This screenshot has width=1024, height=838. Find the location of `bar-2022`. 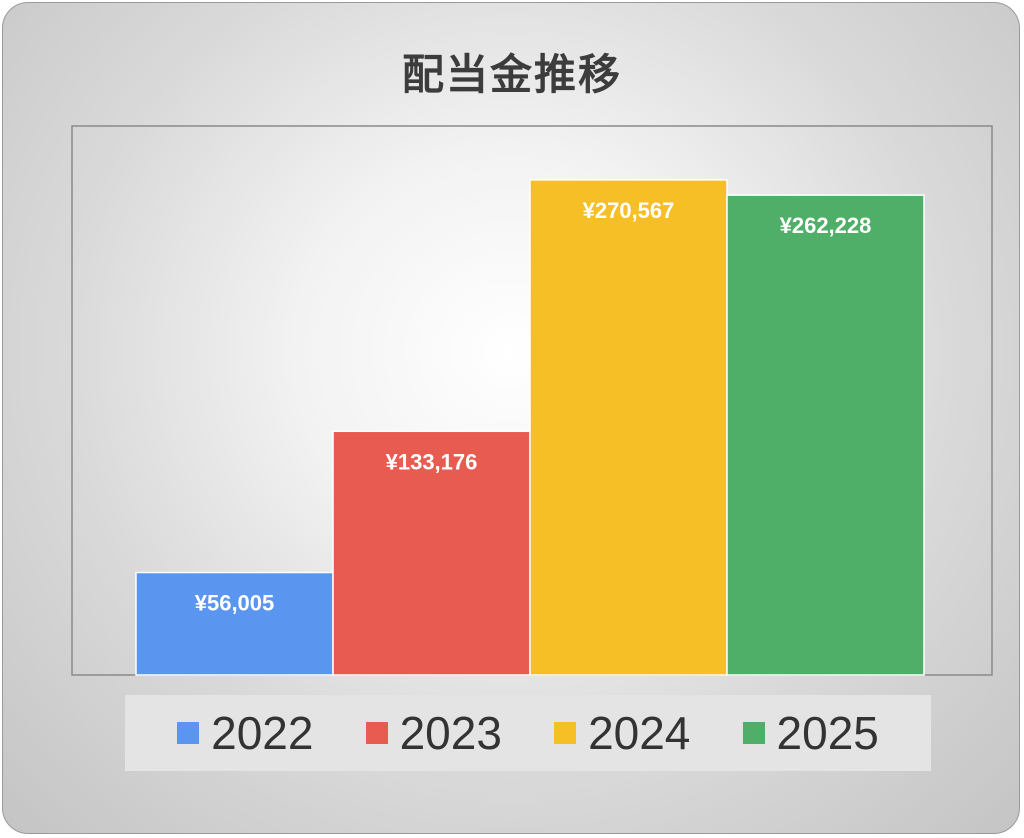

bar-2022 is located at coordinates (234, 623).